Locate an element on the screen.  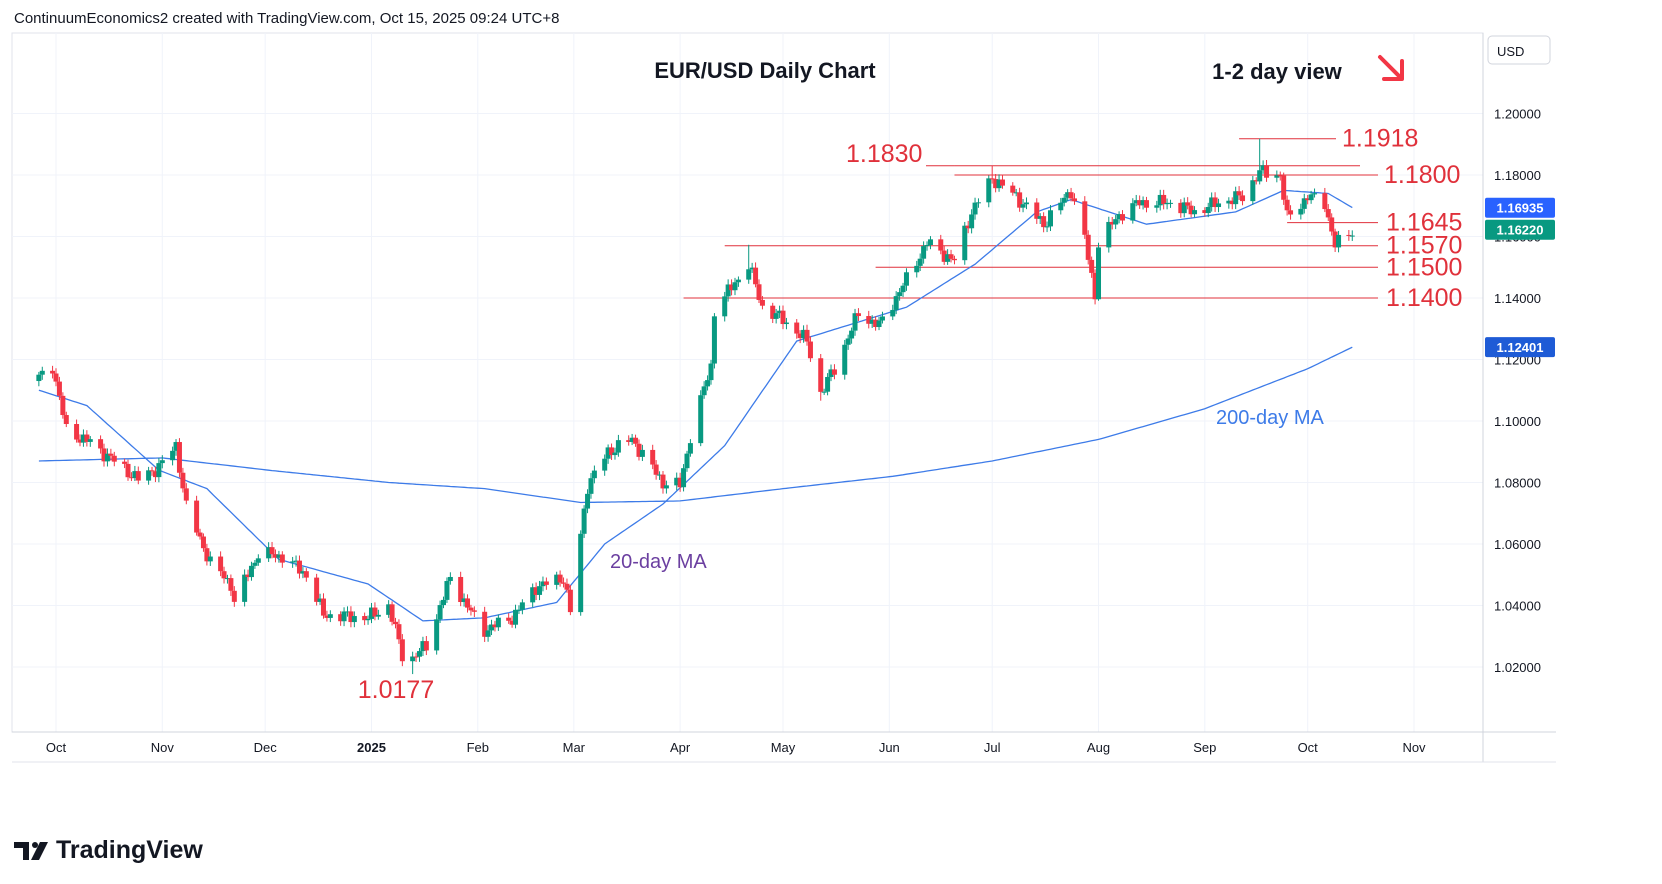
x-tick-label: Aug is located at coordinates (1098, 747).